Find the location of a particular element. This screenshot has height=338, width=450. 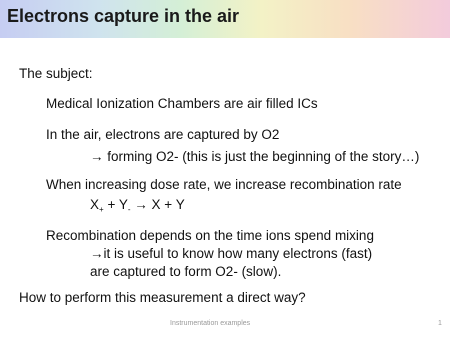

page-number: 1 is located at coordinates (440, 323).